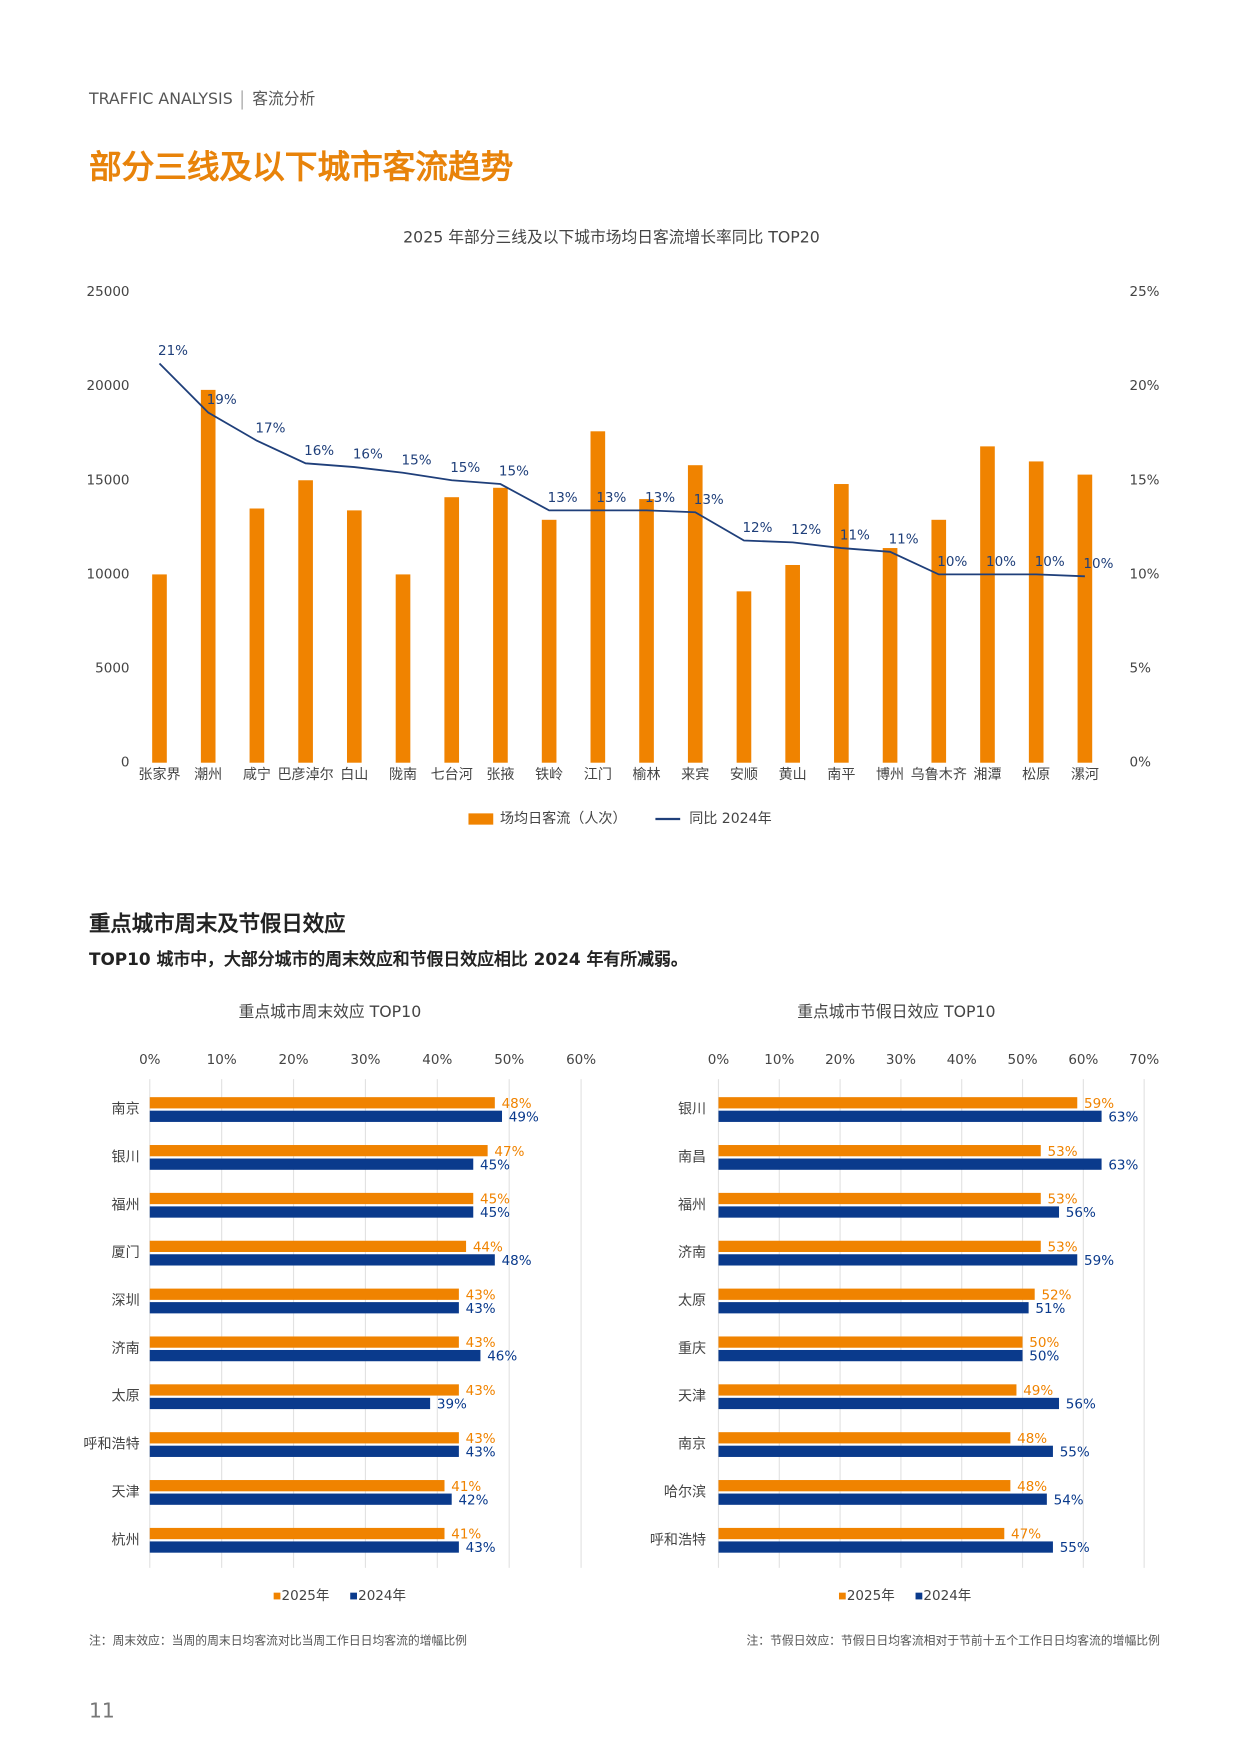 This screenshot has width=1241, height=1758. Describe the element at coordinates (692, 1397) in the screenshot. I see `y-tick-label: 天津` at that location.